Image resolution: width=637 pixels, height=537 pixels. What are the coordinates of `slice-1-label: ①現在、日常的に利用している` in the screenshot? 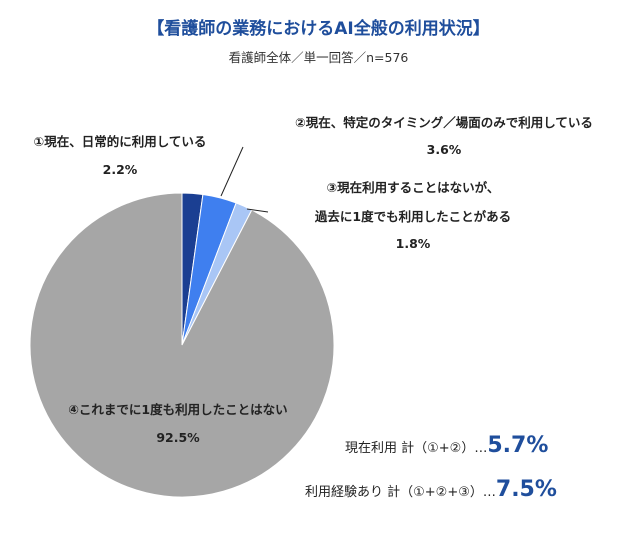 It's located at (120, 141).